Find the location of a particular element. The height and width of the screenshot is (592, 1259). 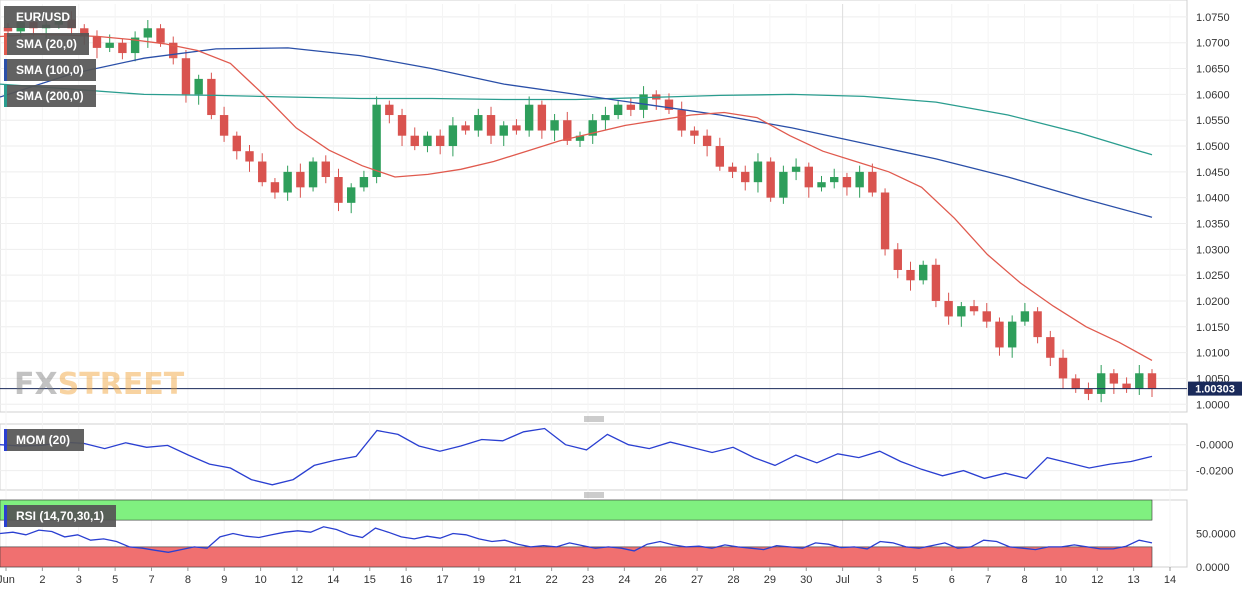

x-tick-label: 28 is located at coordinates (733, 580).